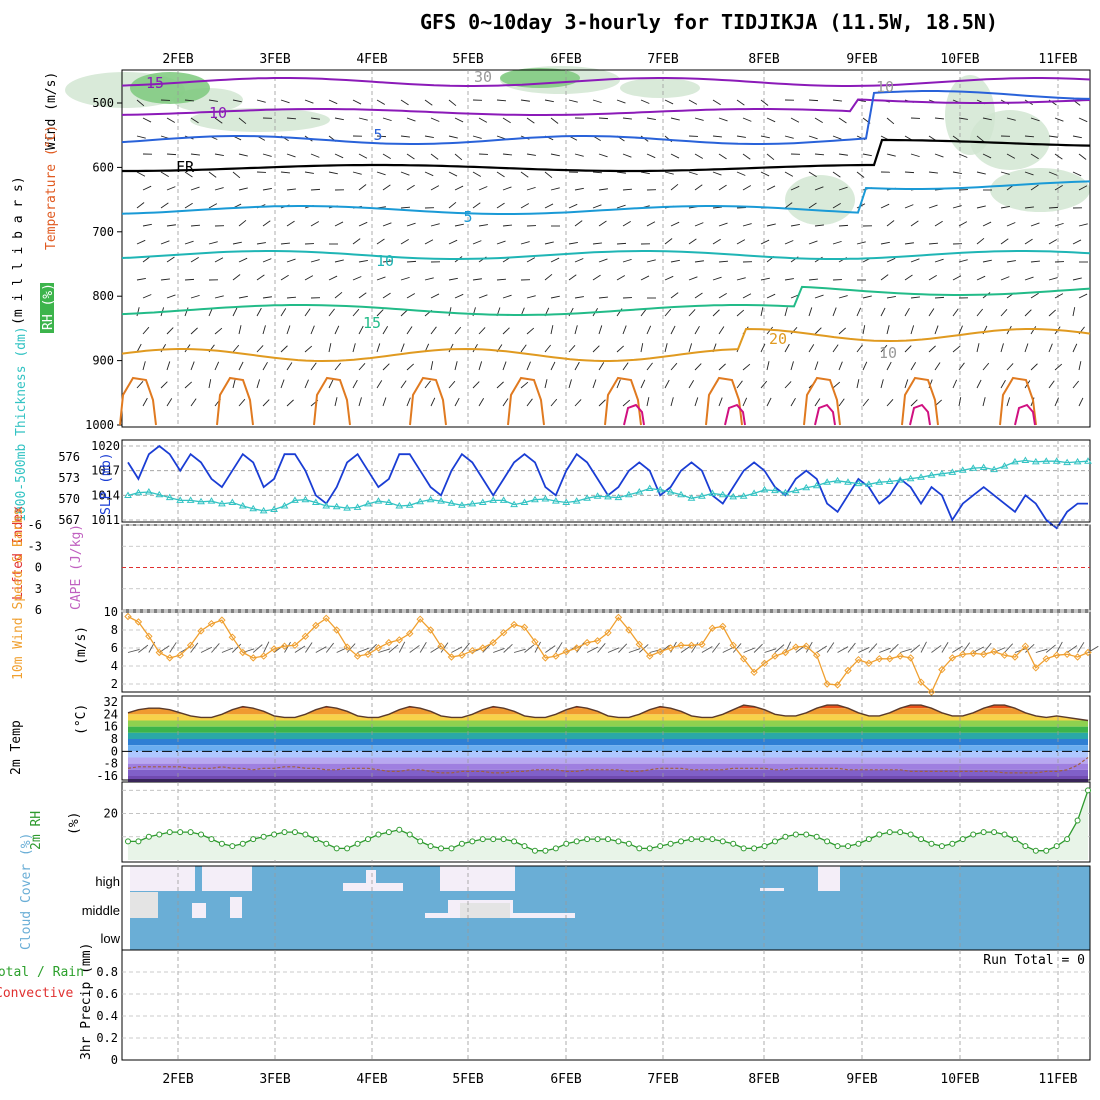 This screenshot has height=1100, width=1100. Describe the element at coordinates (105, 495) in the screenshot. I see `slp-tick: 1014` at that location.